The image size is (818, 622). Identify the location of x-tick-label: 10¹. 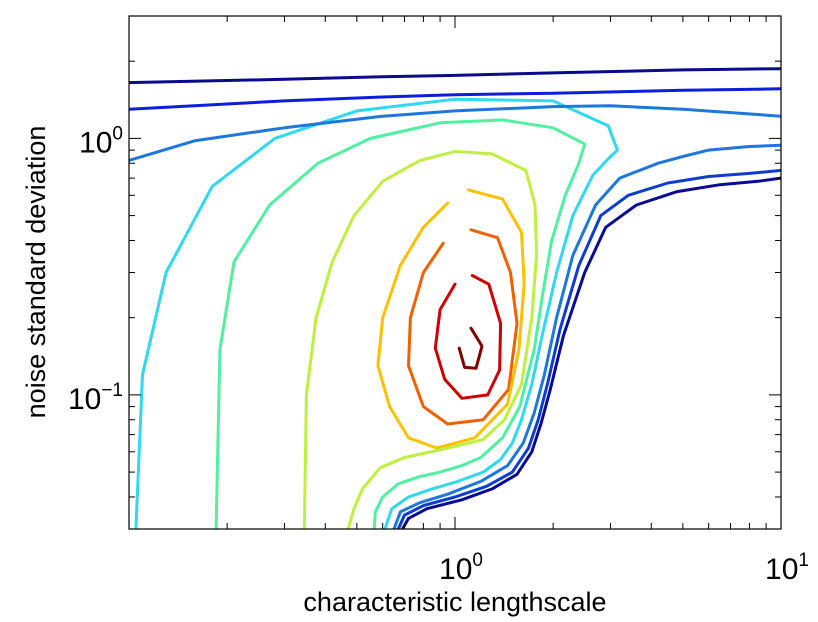
(787, 568).